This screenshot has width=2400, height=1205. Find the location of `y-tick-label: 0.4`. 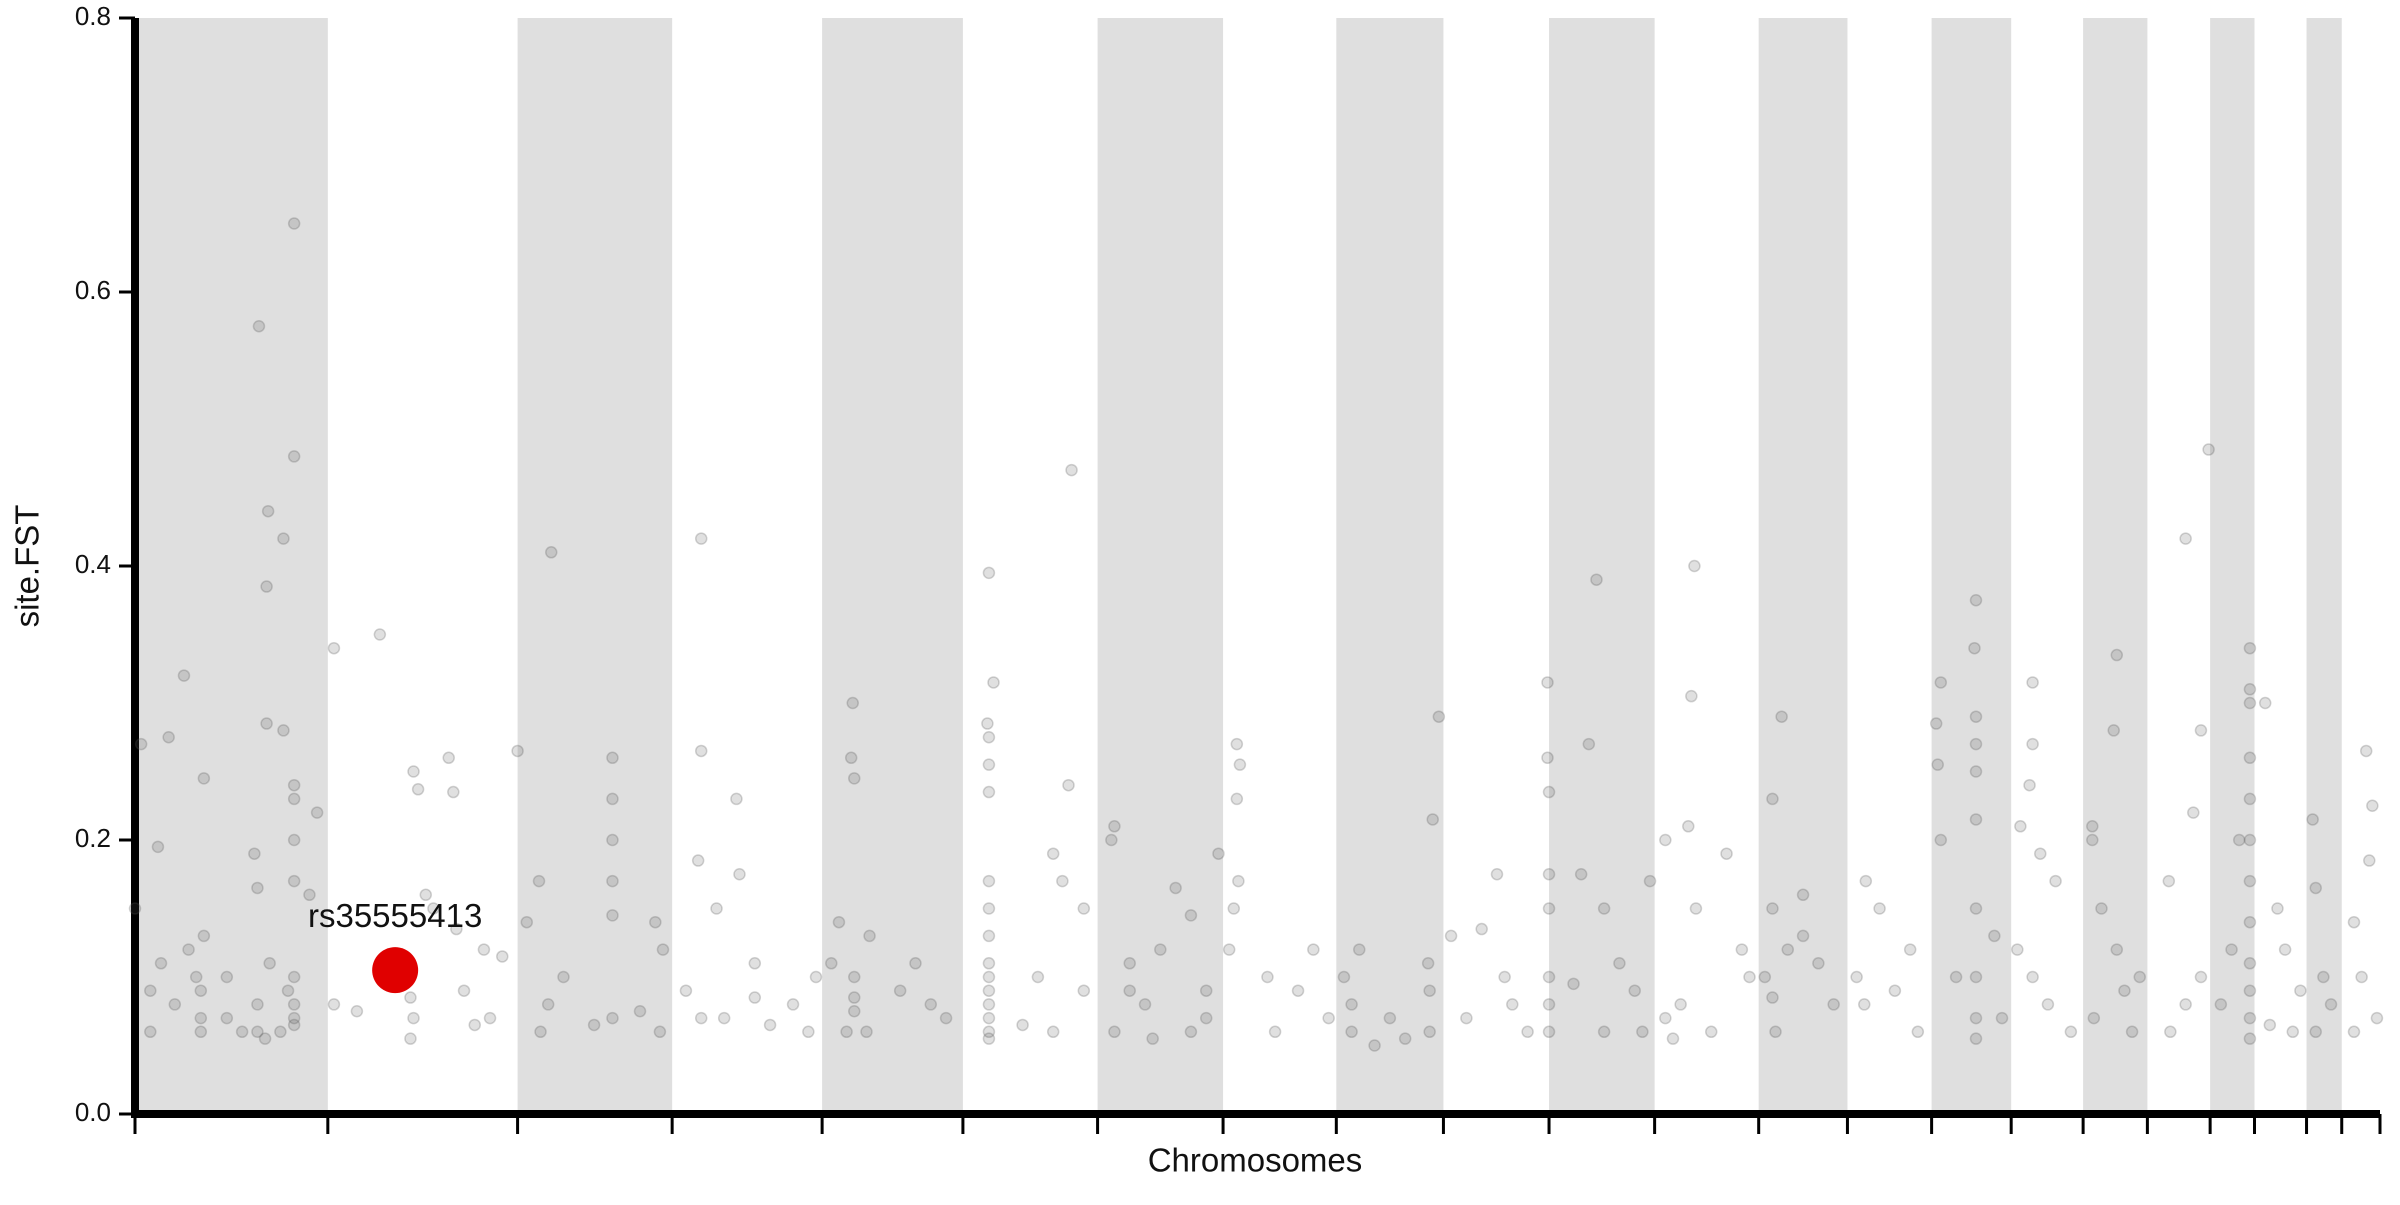

y-tick-label: 0.4 is located at coordinates (93, 564).